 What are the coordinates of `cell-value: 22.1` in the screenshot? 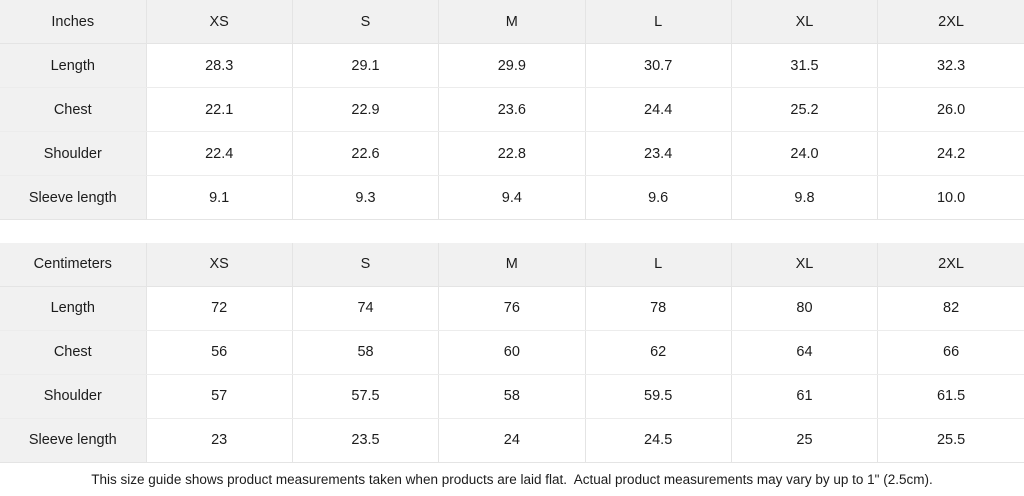 It's located at (219, 109).